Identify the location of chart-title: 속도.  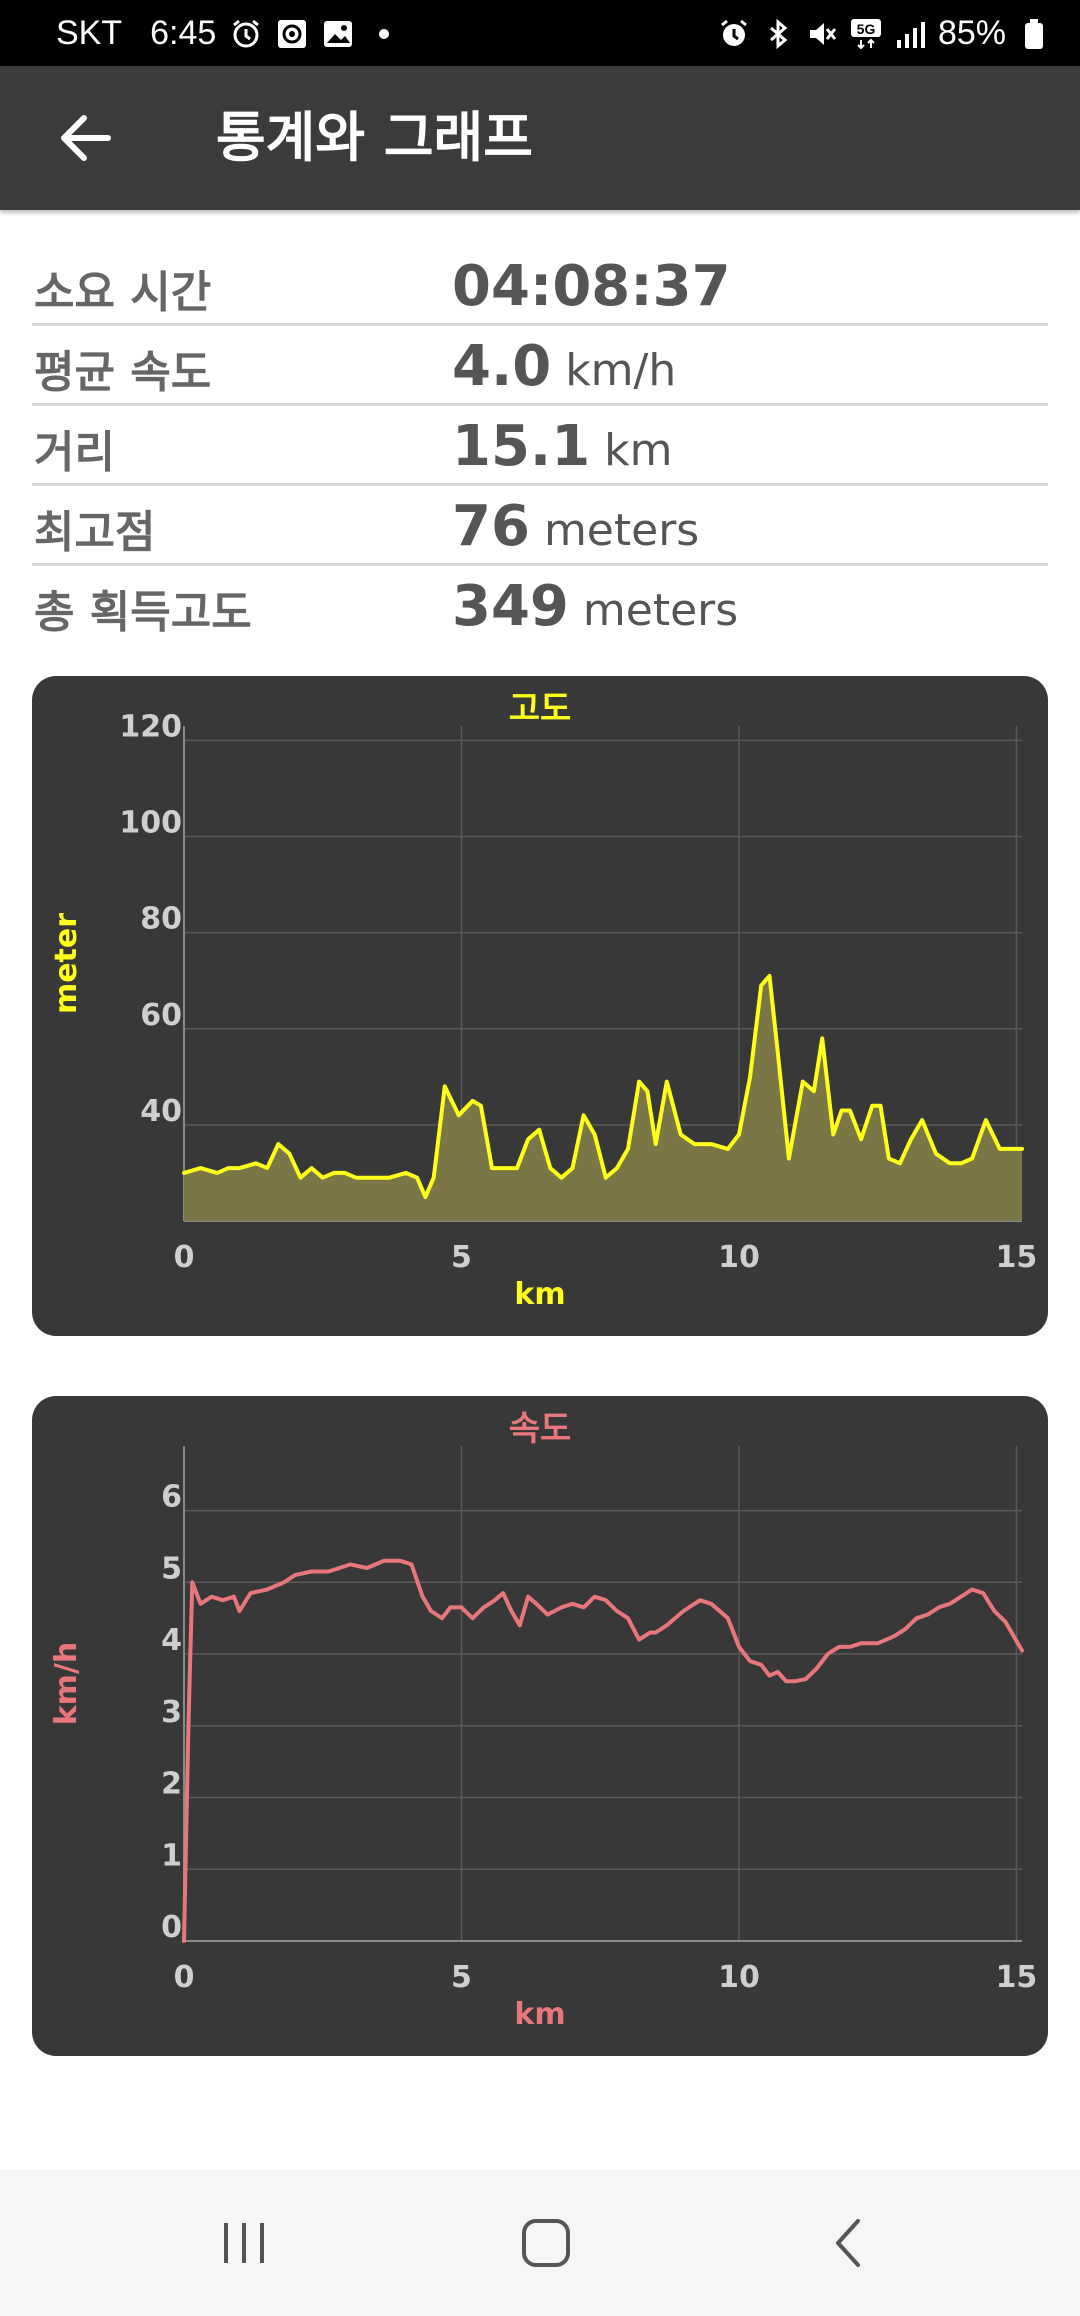
(540, 1429).